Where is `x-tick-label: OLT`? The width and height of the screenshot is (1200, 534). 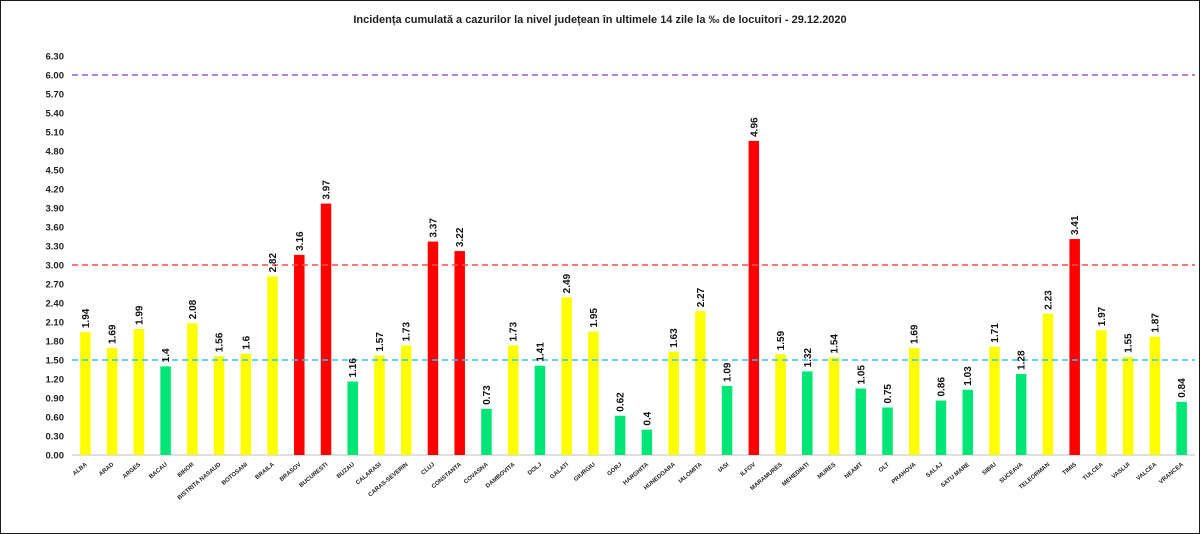
x-tick-label: OLT is located at coordinates (884, 468).